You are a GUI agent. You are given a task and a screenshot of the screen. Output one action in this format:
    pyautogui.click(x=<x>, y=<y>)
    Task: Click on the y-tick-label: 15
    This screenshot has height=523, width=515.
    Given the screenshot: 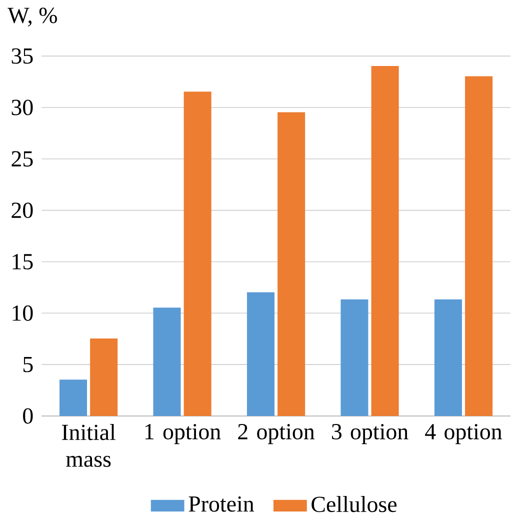 What is the action you would take?
    pyautogui.click(x=22, y=262)
    